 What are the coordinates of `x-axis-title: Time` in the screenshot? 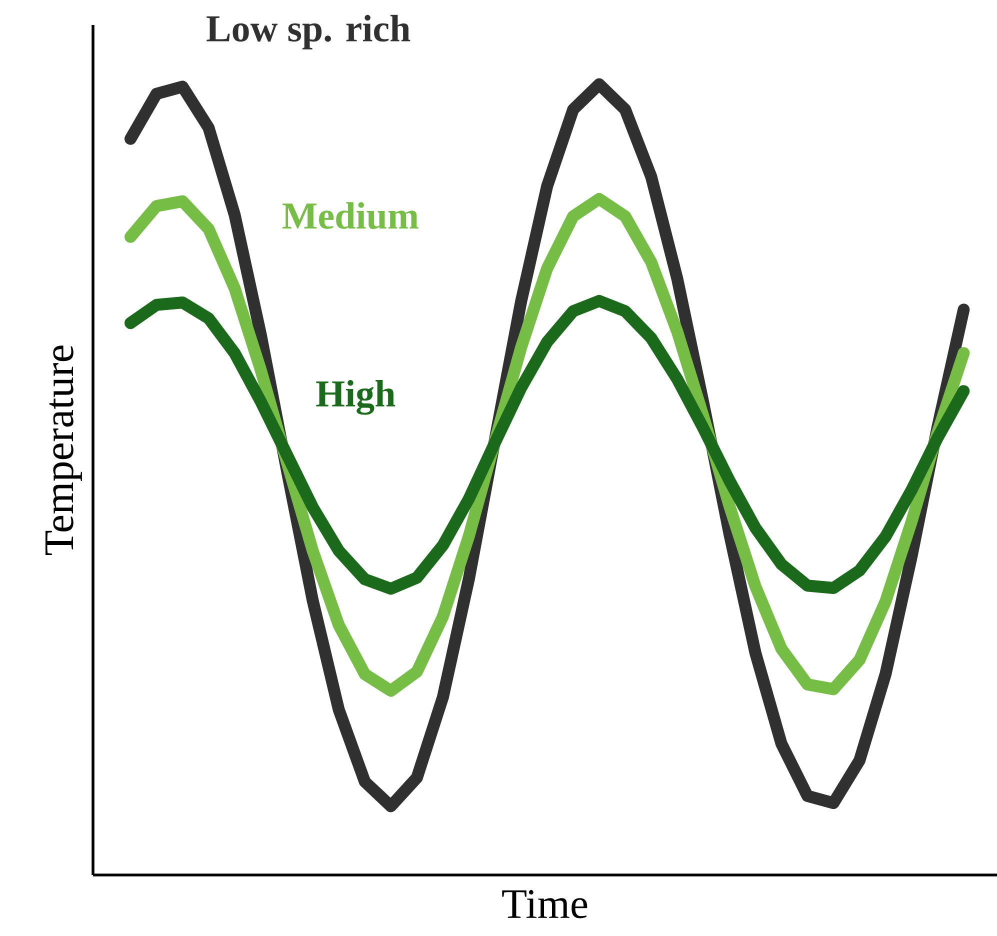 It's located at (545, 904).